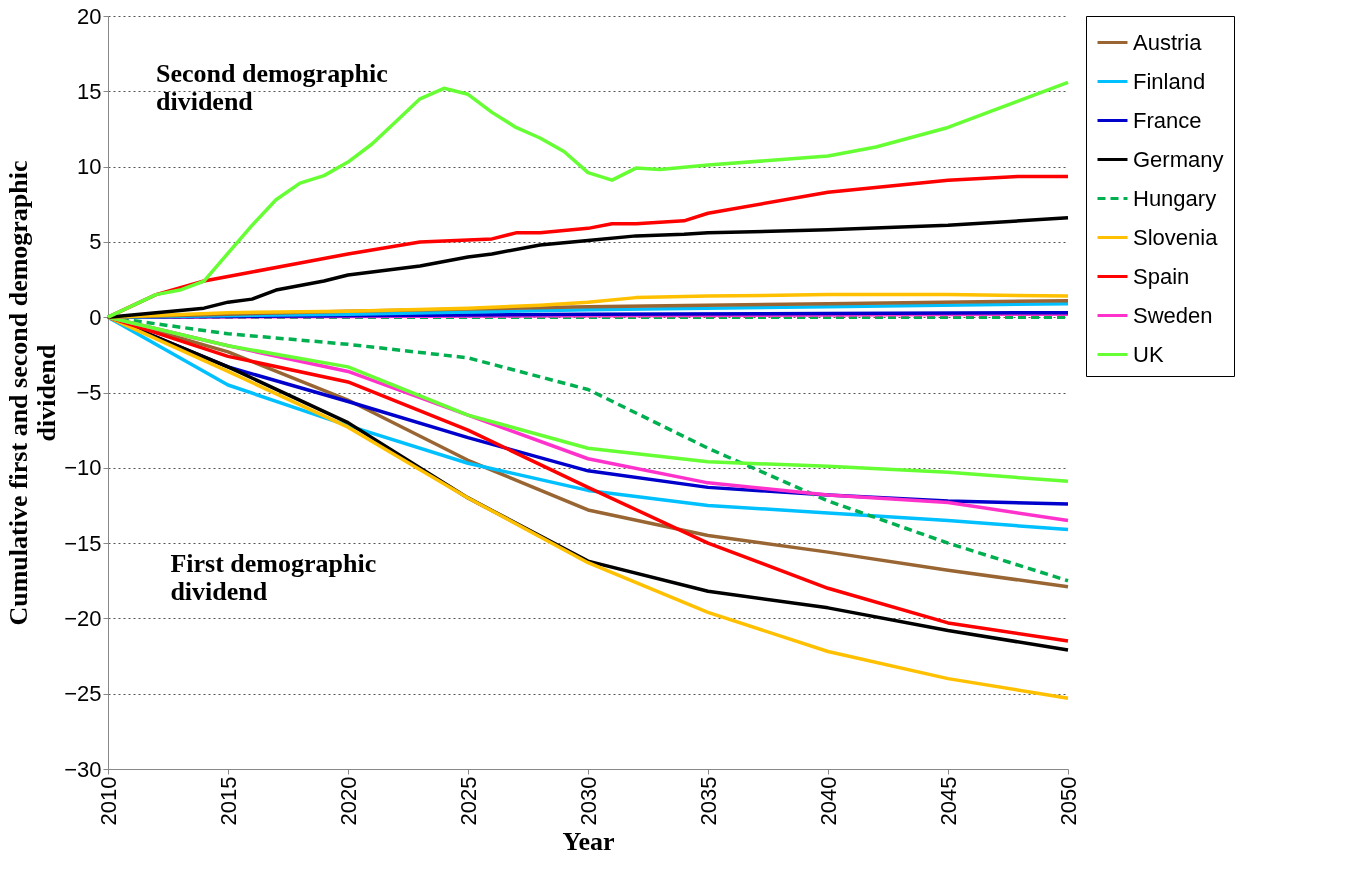 This screenshot has width=1371, height=869. I want to click on y-tick-label: −15, so click(83, 543).